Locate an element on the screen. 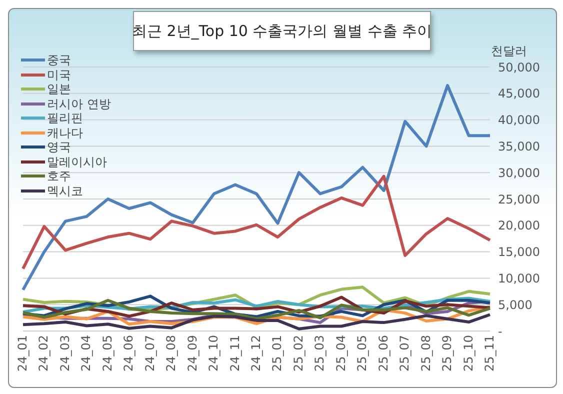  legend-label: 영국 is located at coordinates (59, 147).